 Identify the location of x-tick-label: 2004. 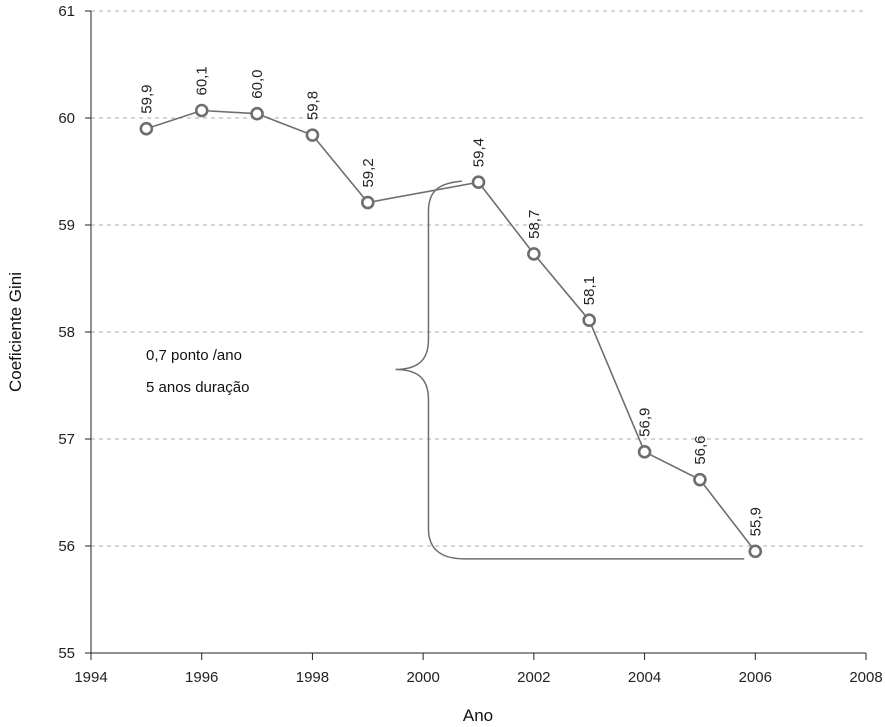
(644, 677).